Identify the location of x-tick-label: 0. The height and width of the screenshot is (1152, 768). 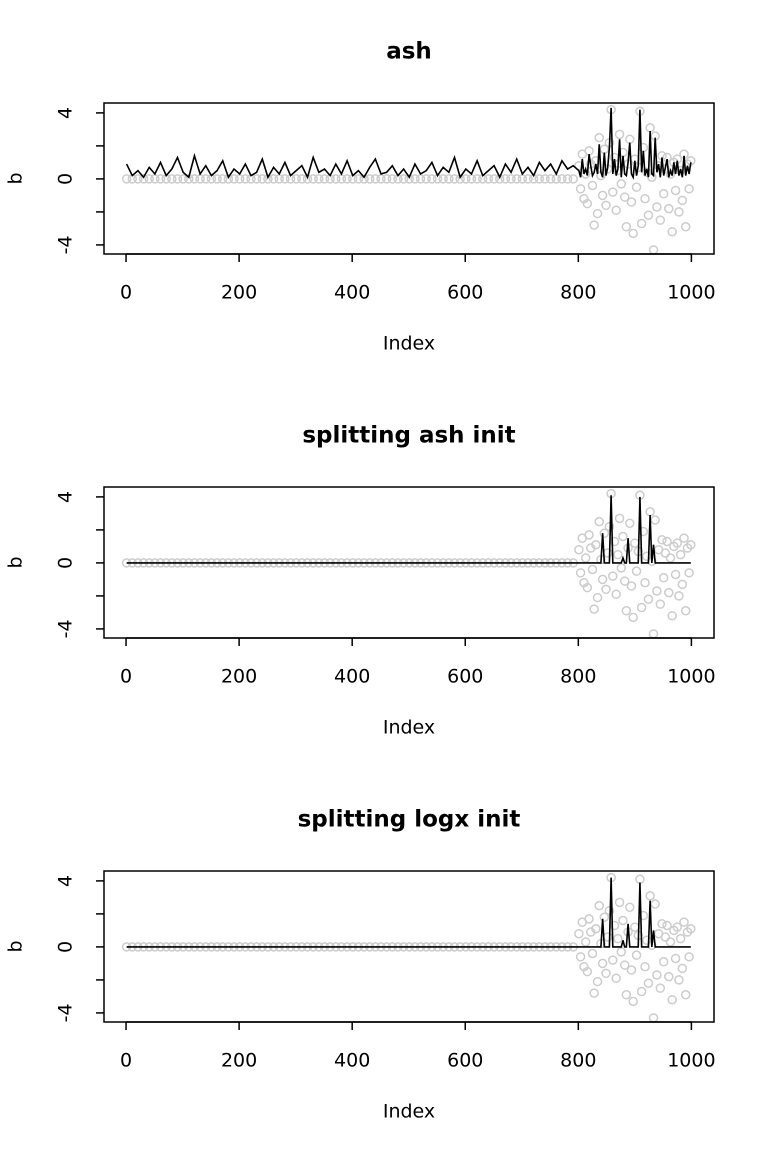
(126, 1061).